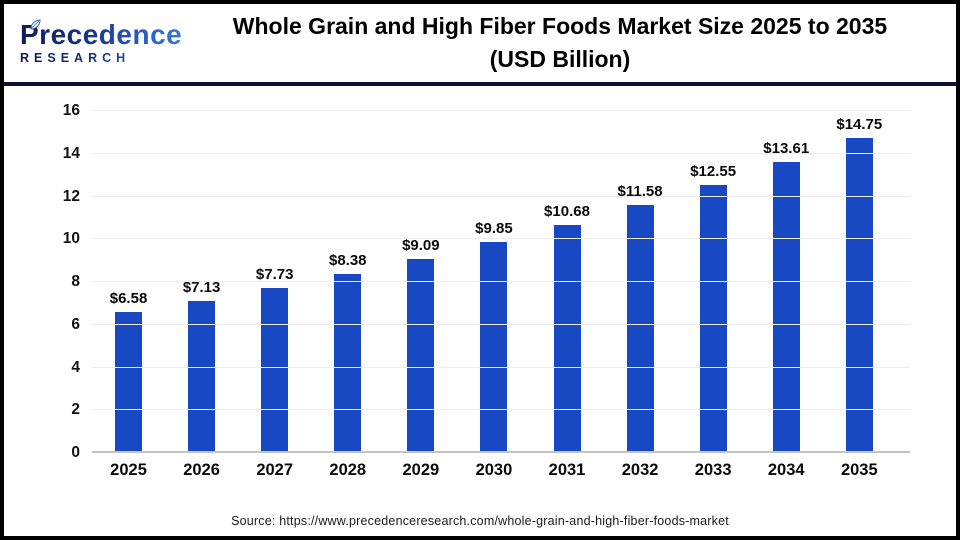  I want to click on x-axis-label: 2025, so click(128, 470).